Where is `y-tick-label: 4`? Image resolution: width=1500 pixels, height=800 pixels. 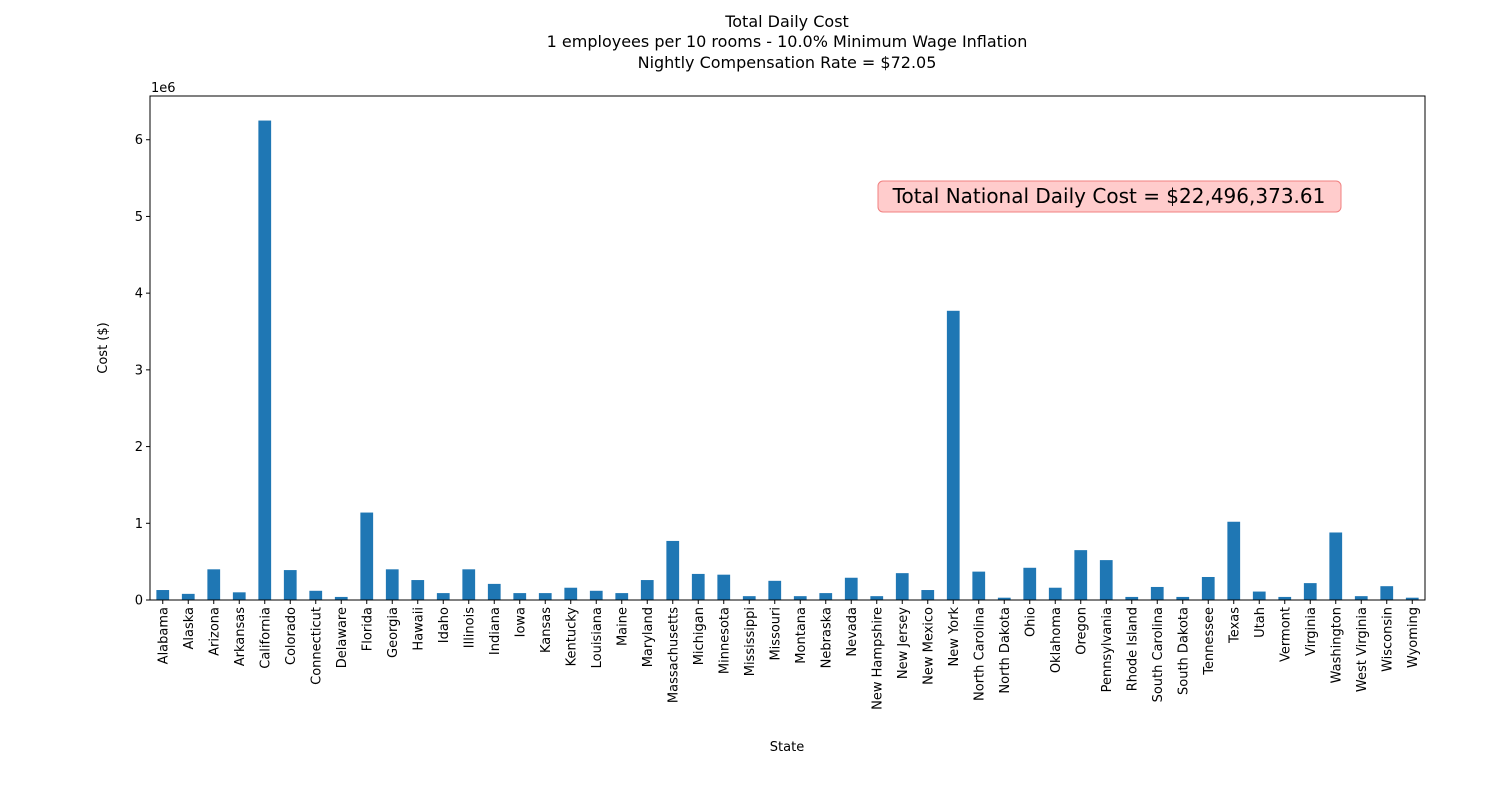 y-tick-label: 4 is located at coordinates (139, 294).